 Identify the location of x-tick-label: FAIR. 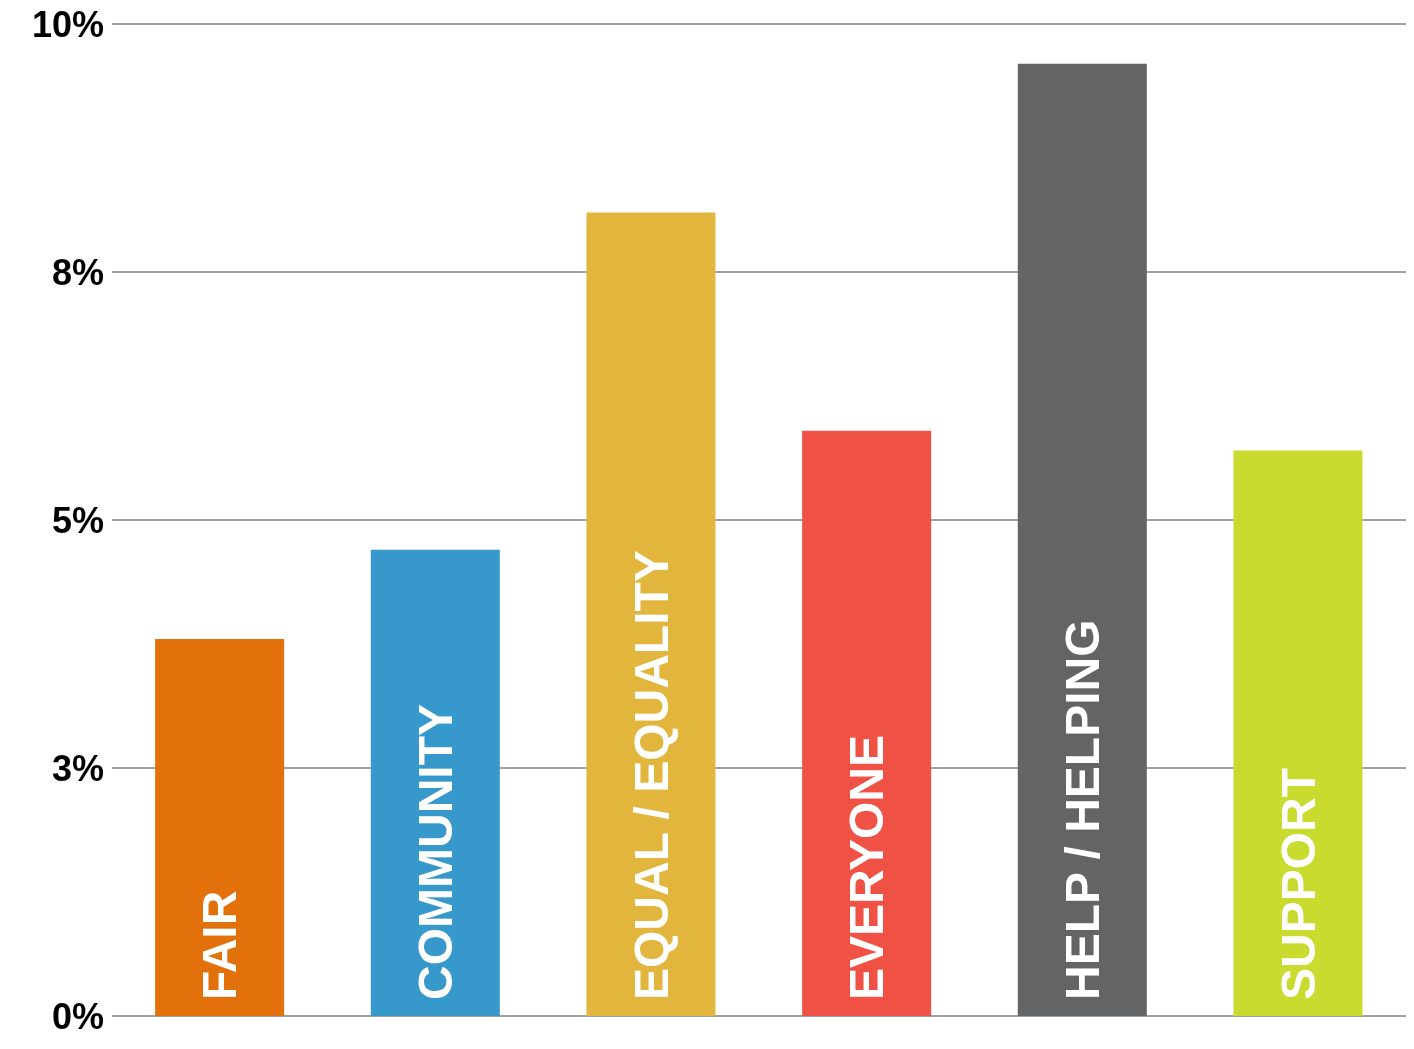
(220, 945).